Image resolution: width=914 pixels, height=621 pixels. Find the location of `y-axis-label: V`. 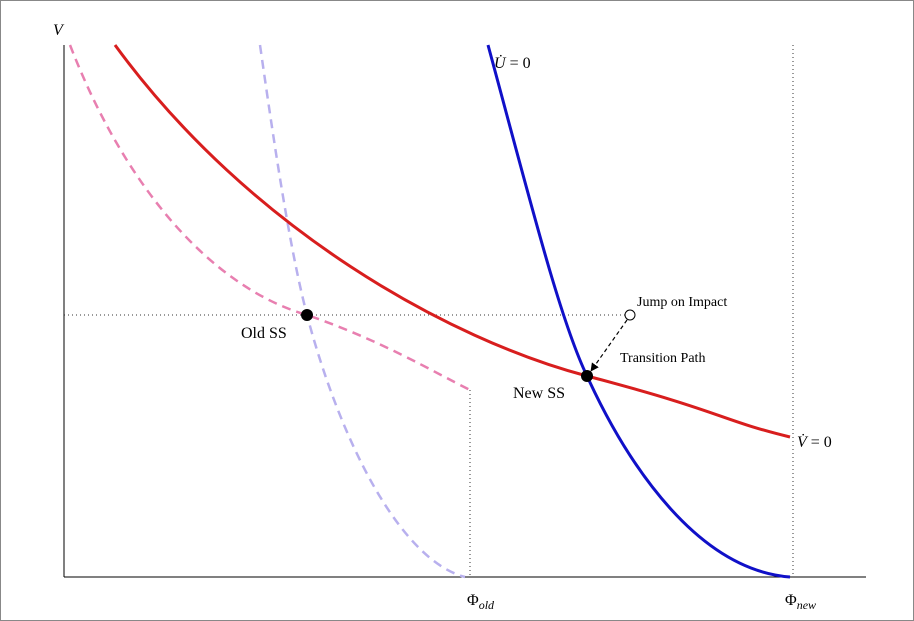

y-axis-label: V is located at coordinates (59, 30).